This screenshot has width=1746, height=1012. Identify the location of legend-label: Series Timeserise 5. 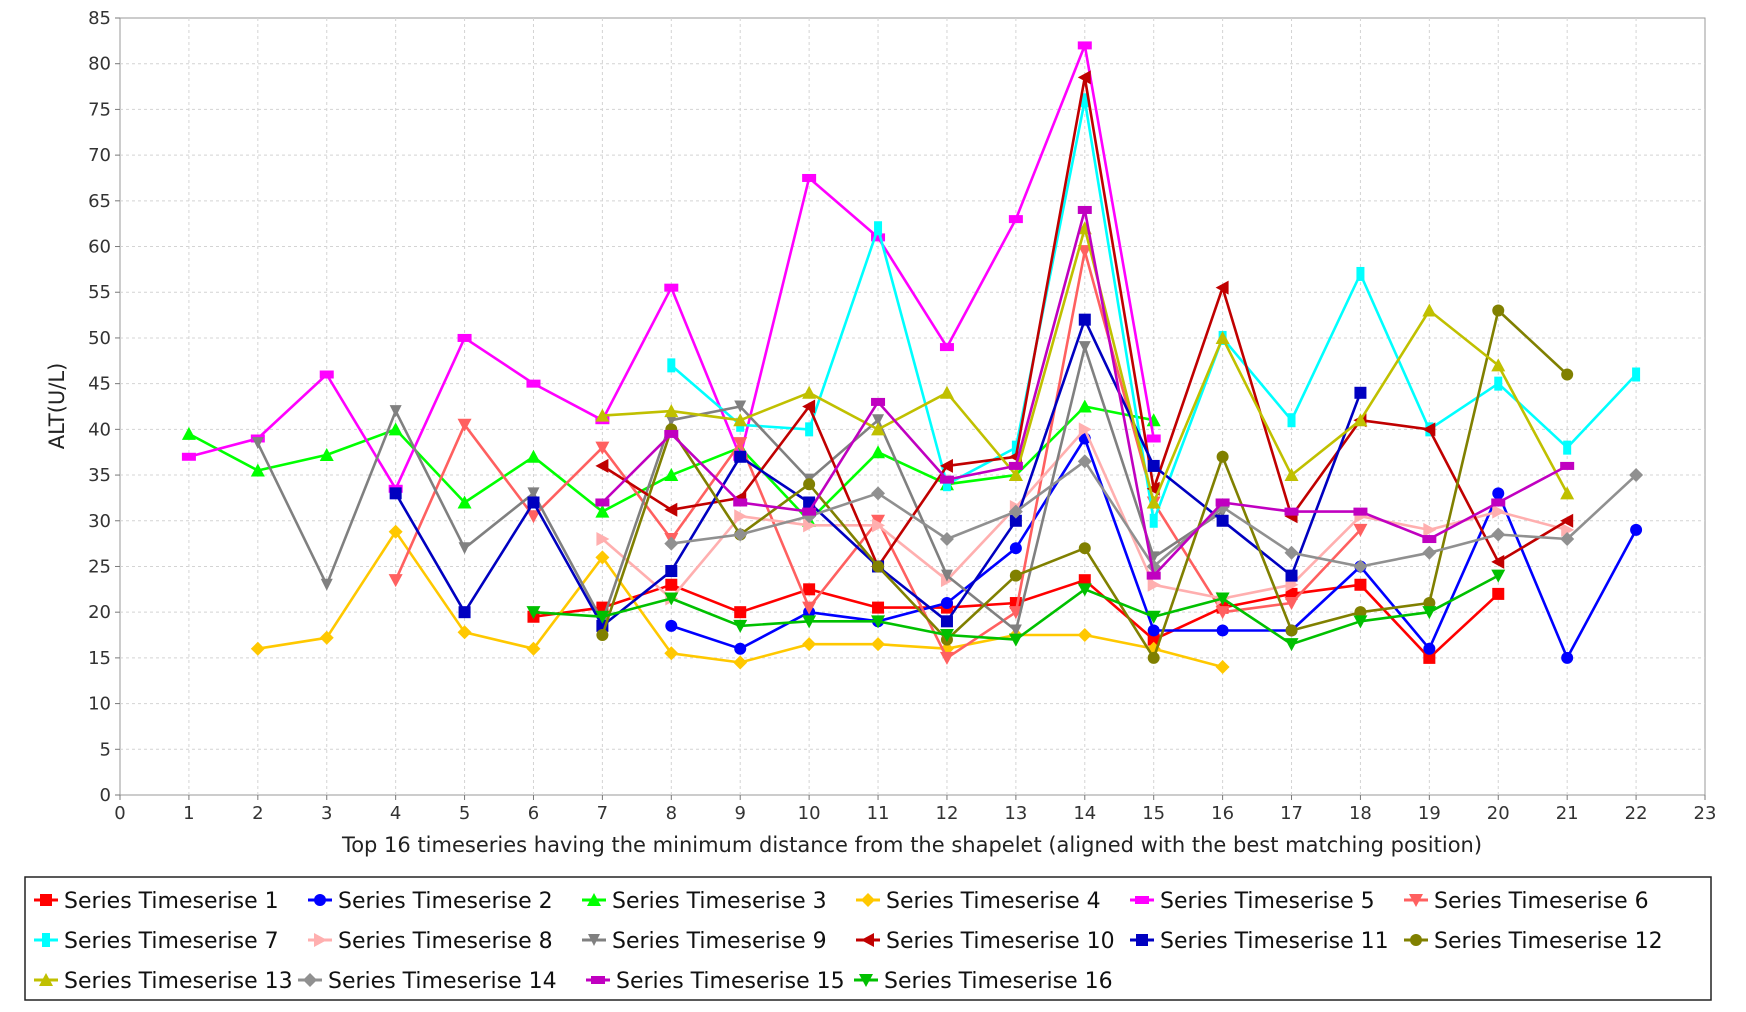
(1267, 901).